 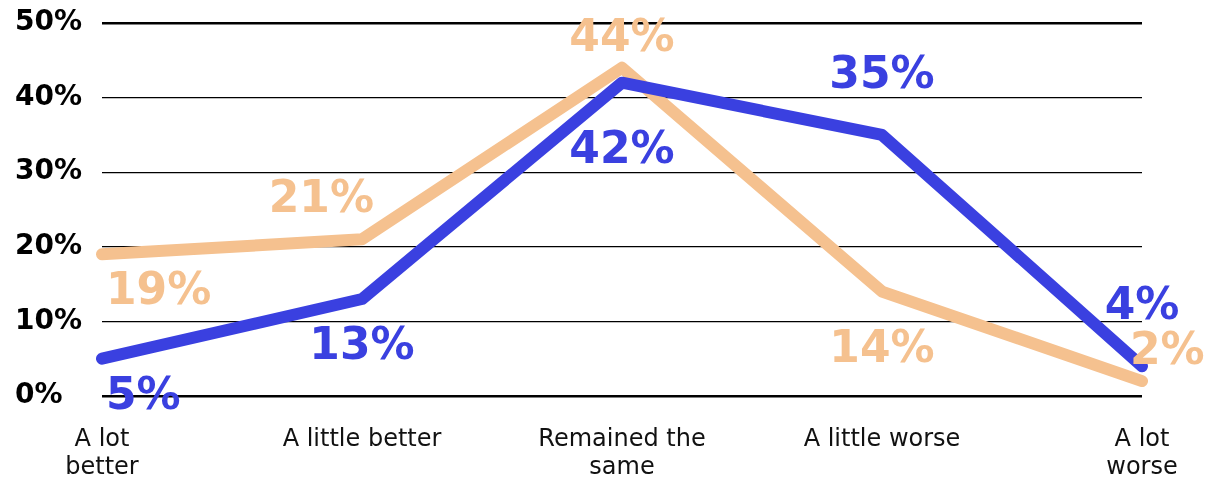 What do you see at coordinates (882, 346) in the screenshot?
I see `data-label: 14%` at bounding box center [882, 346].